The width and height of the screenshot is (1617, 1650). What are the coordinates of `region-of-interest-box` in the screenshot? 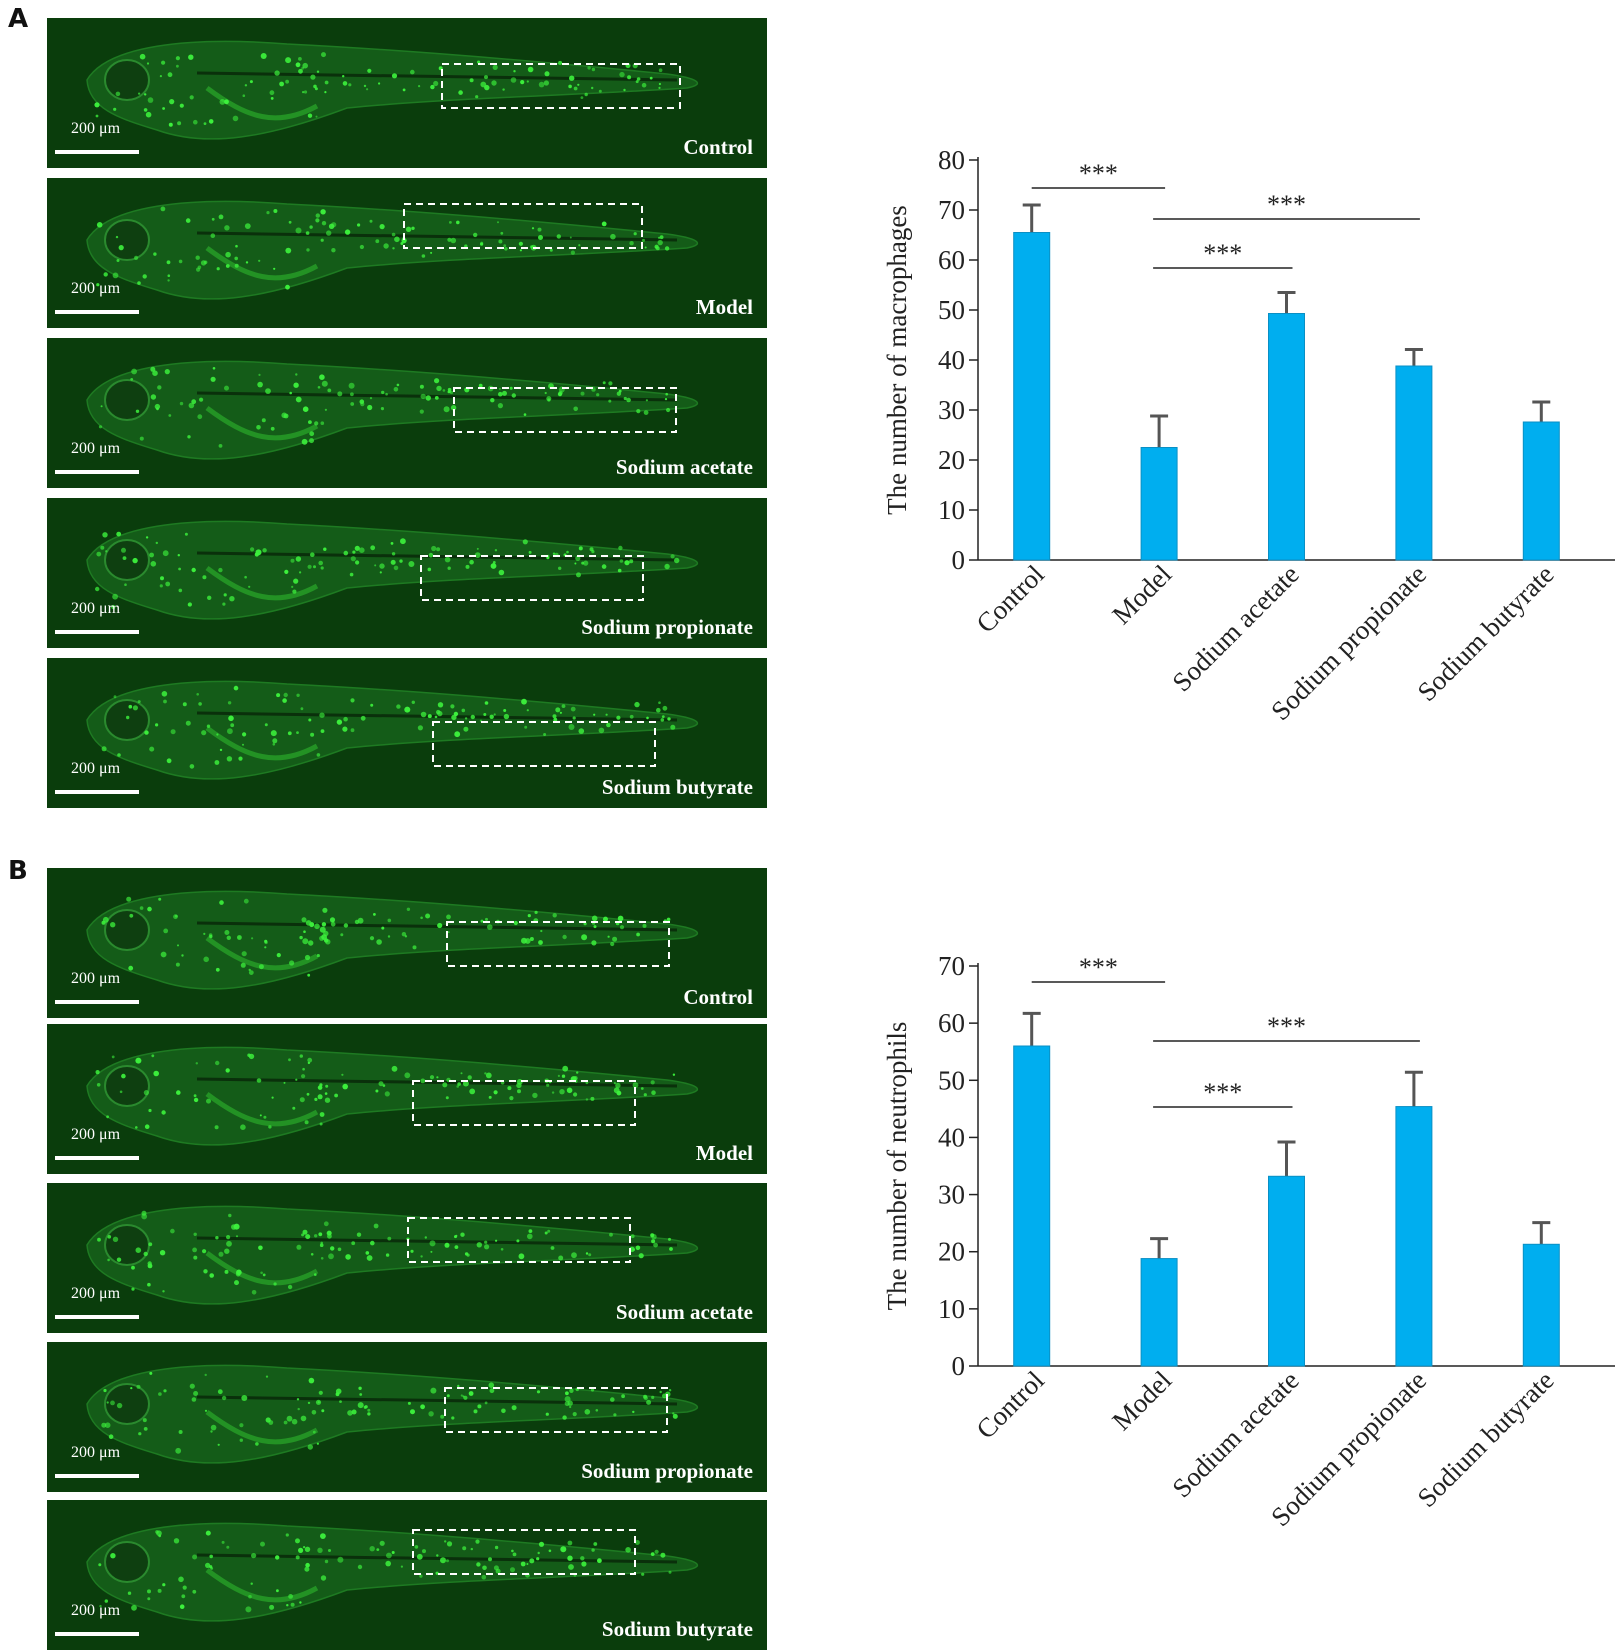 It's located at (519, 1240).